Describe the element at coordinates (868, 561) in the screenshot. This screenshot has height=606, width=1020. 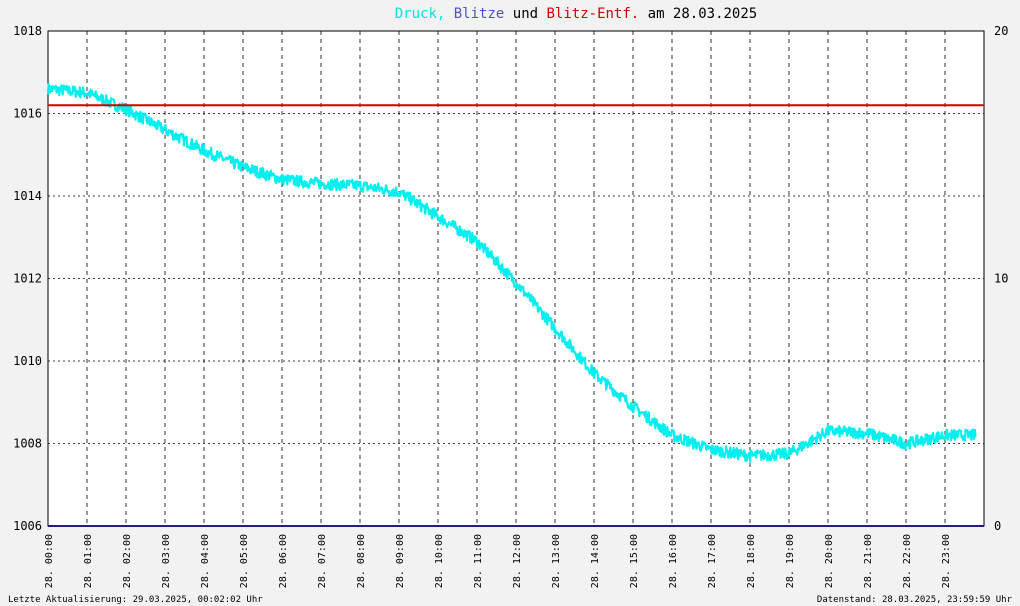
I see `x-tick-label: 28. 21:00` at that location.